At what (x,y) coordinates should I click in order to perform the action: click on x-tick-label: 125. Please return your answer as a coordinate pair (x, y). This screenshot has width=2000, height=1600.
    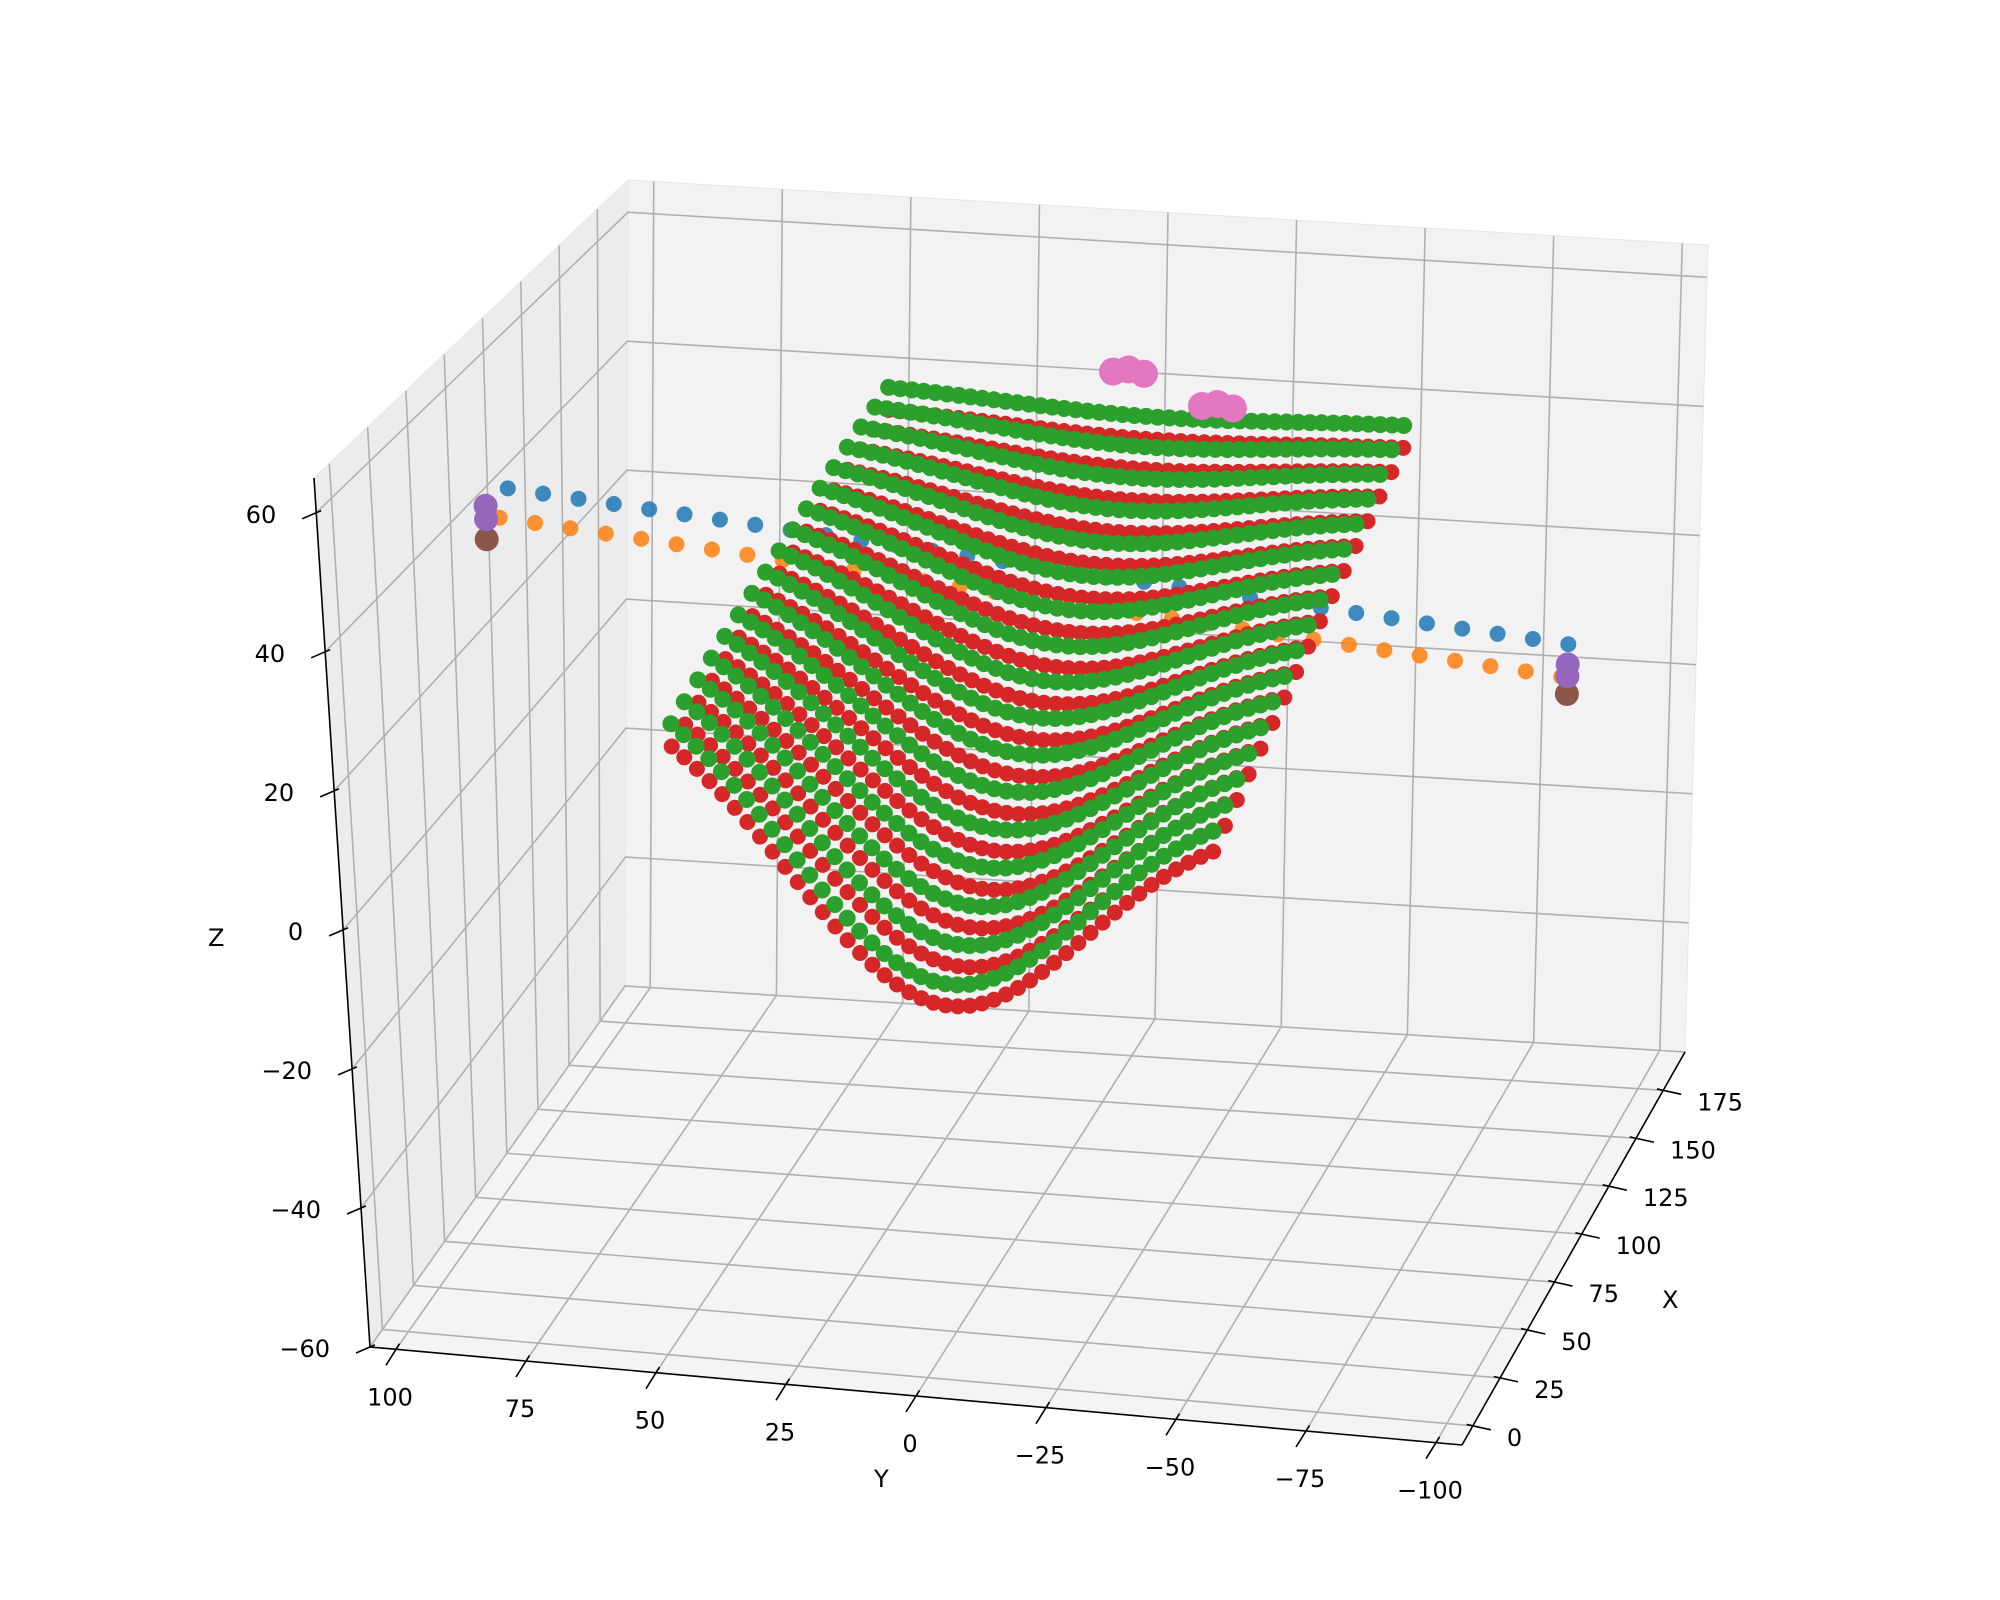
    Looking at the image, I should click on (1666, 1198).